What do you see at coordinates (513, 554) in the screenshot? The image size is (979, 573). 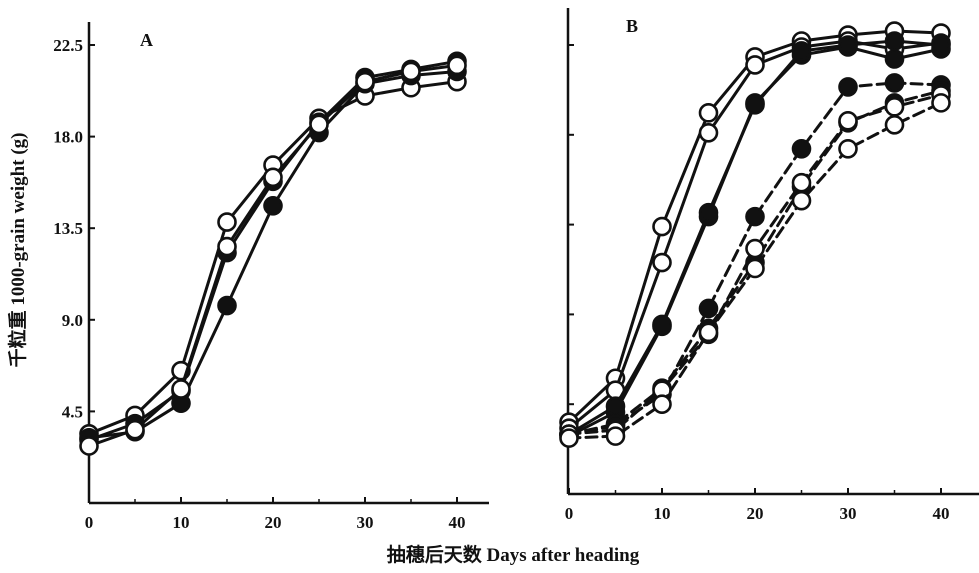 I see `x-axis-title: 抽穗后天数 Days after heading` at bounding box center [513, 554].